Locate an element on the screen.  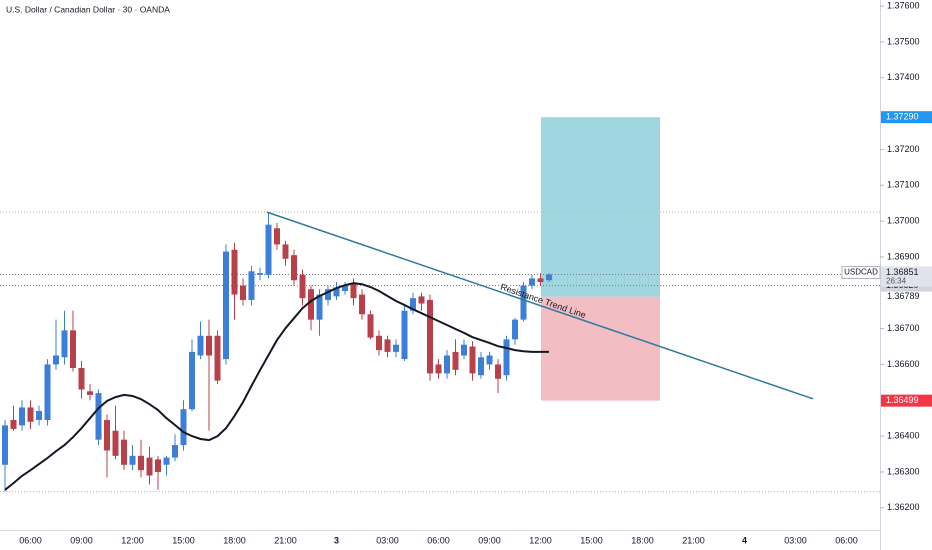
last-price-label: 1.36851 is located at coordinates (902, 272).